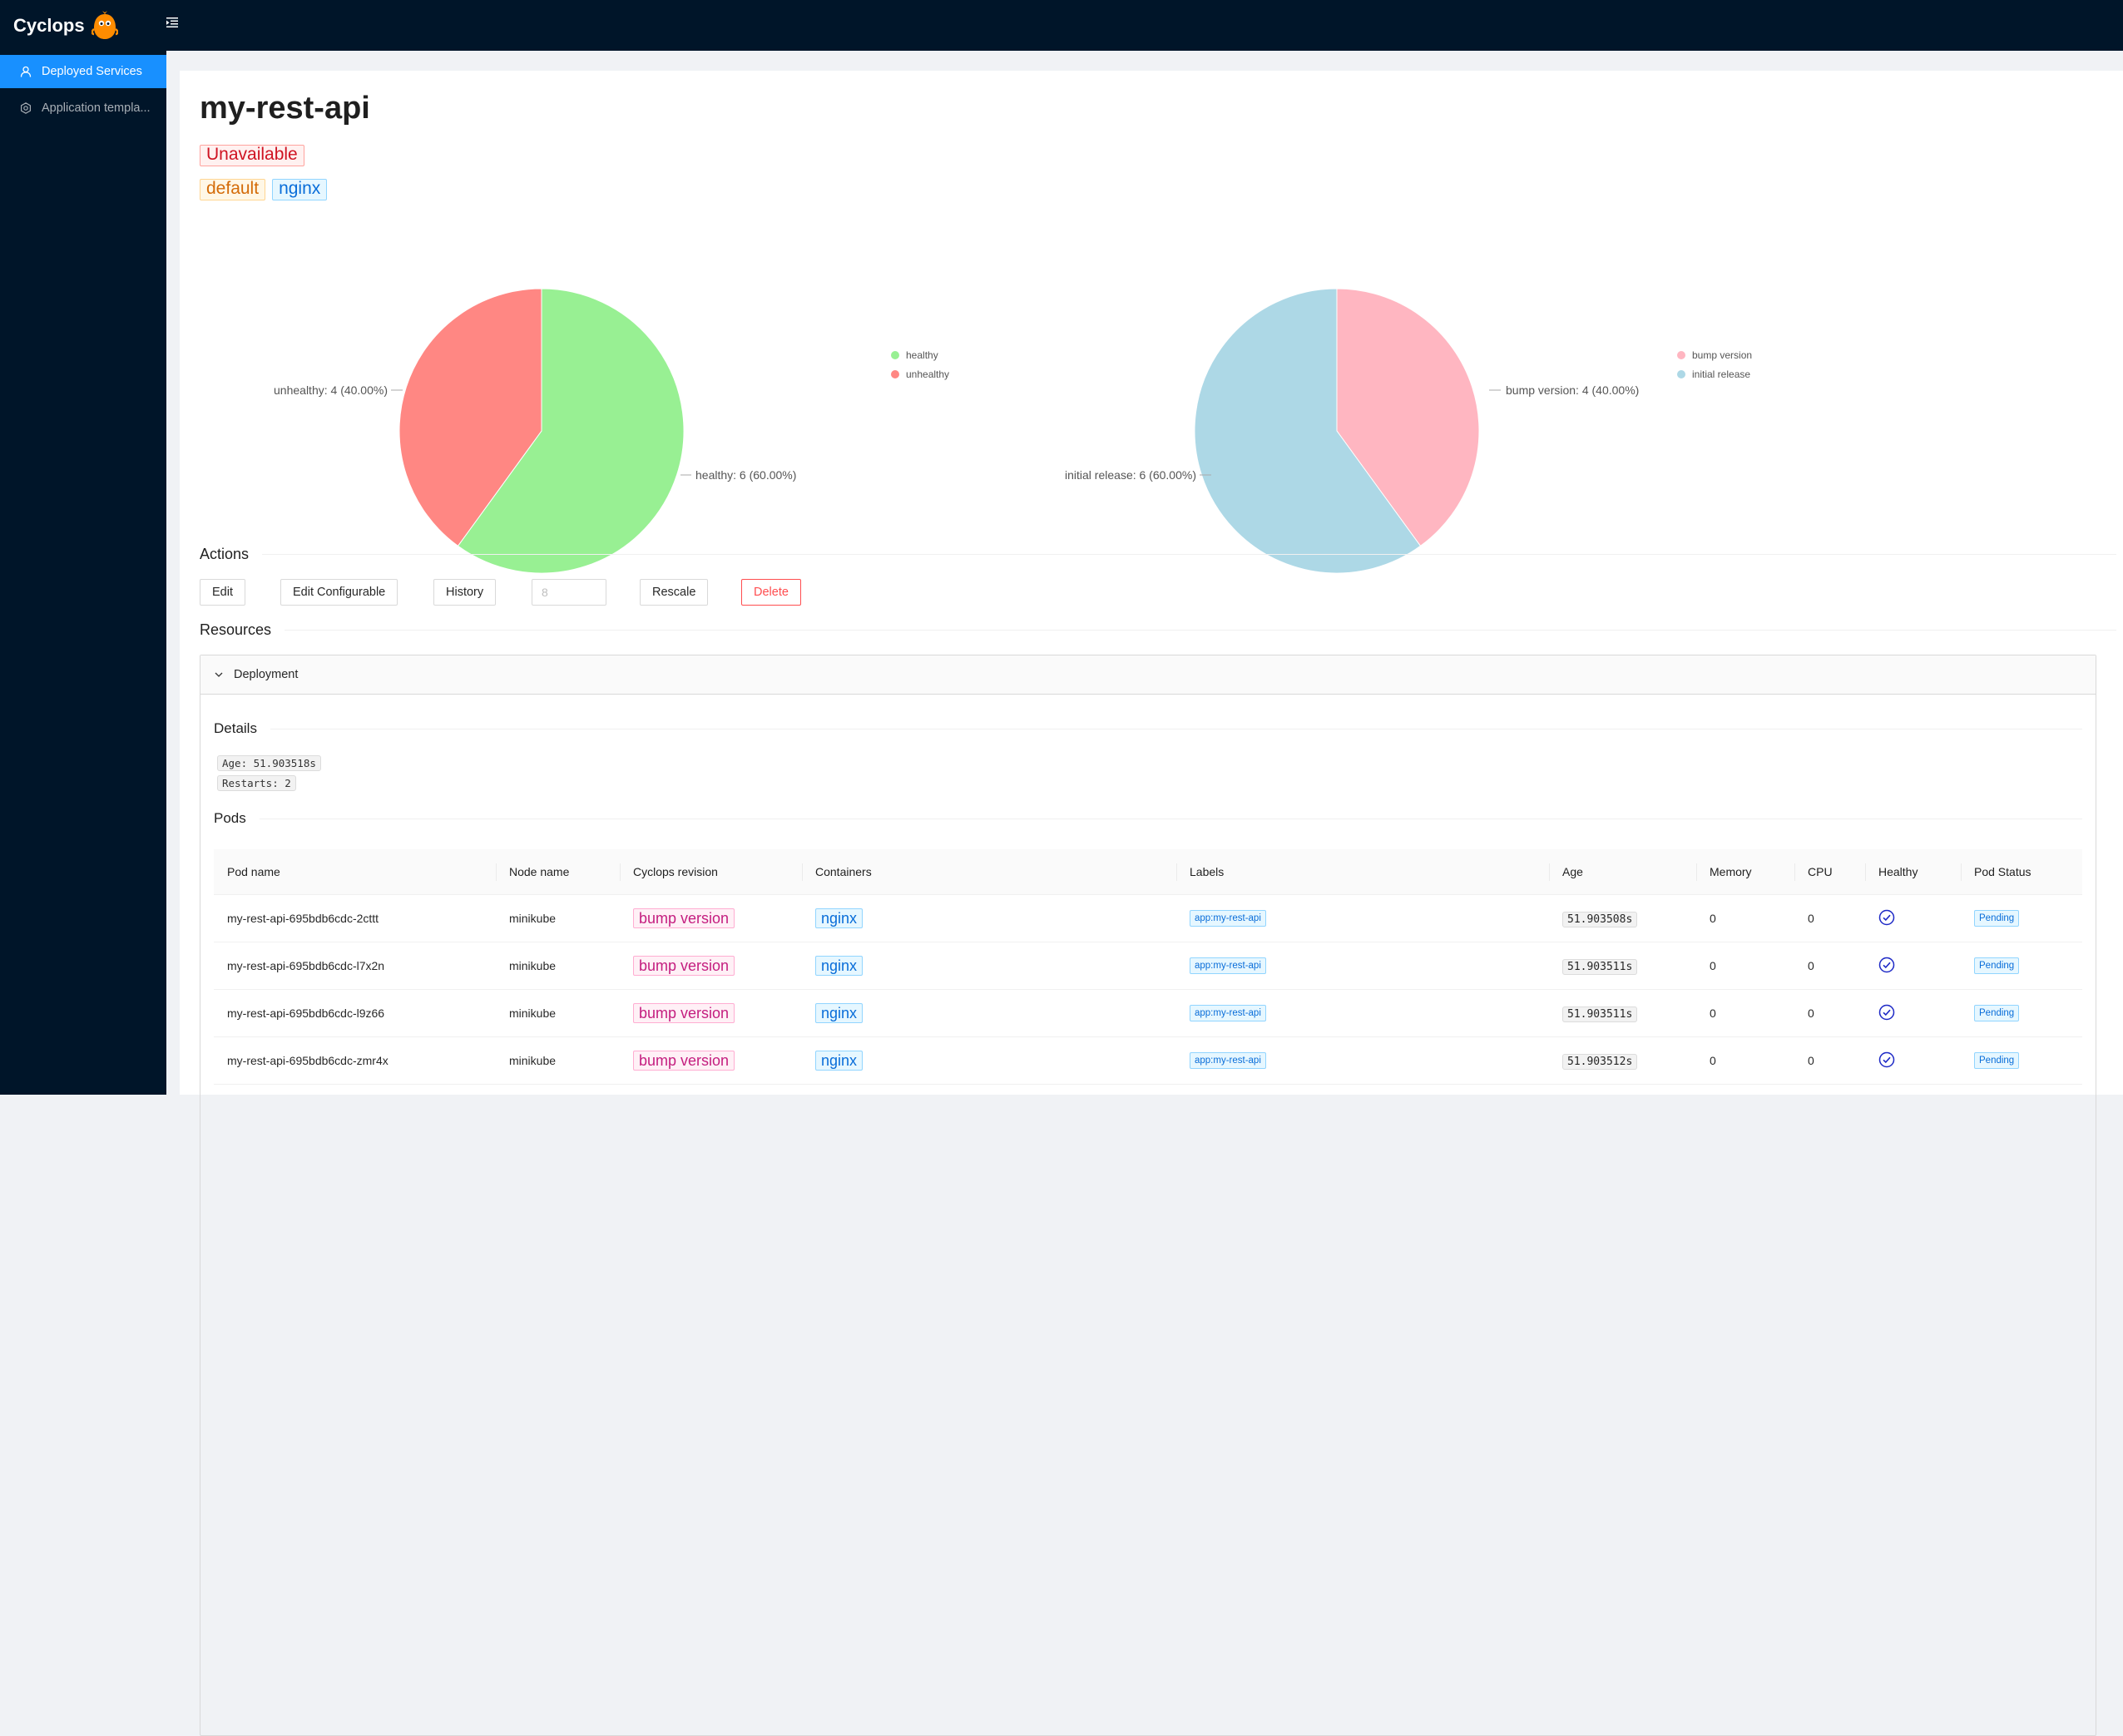 The width and height of the screenshot is (2123, 1736). I want to click on pie-label-healthy: healthy: 6 (60.00%), so click(745, 475).